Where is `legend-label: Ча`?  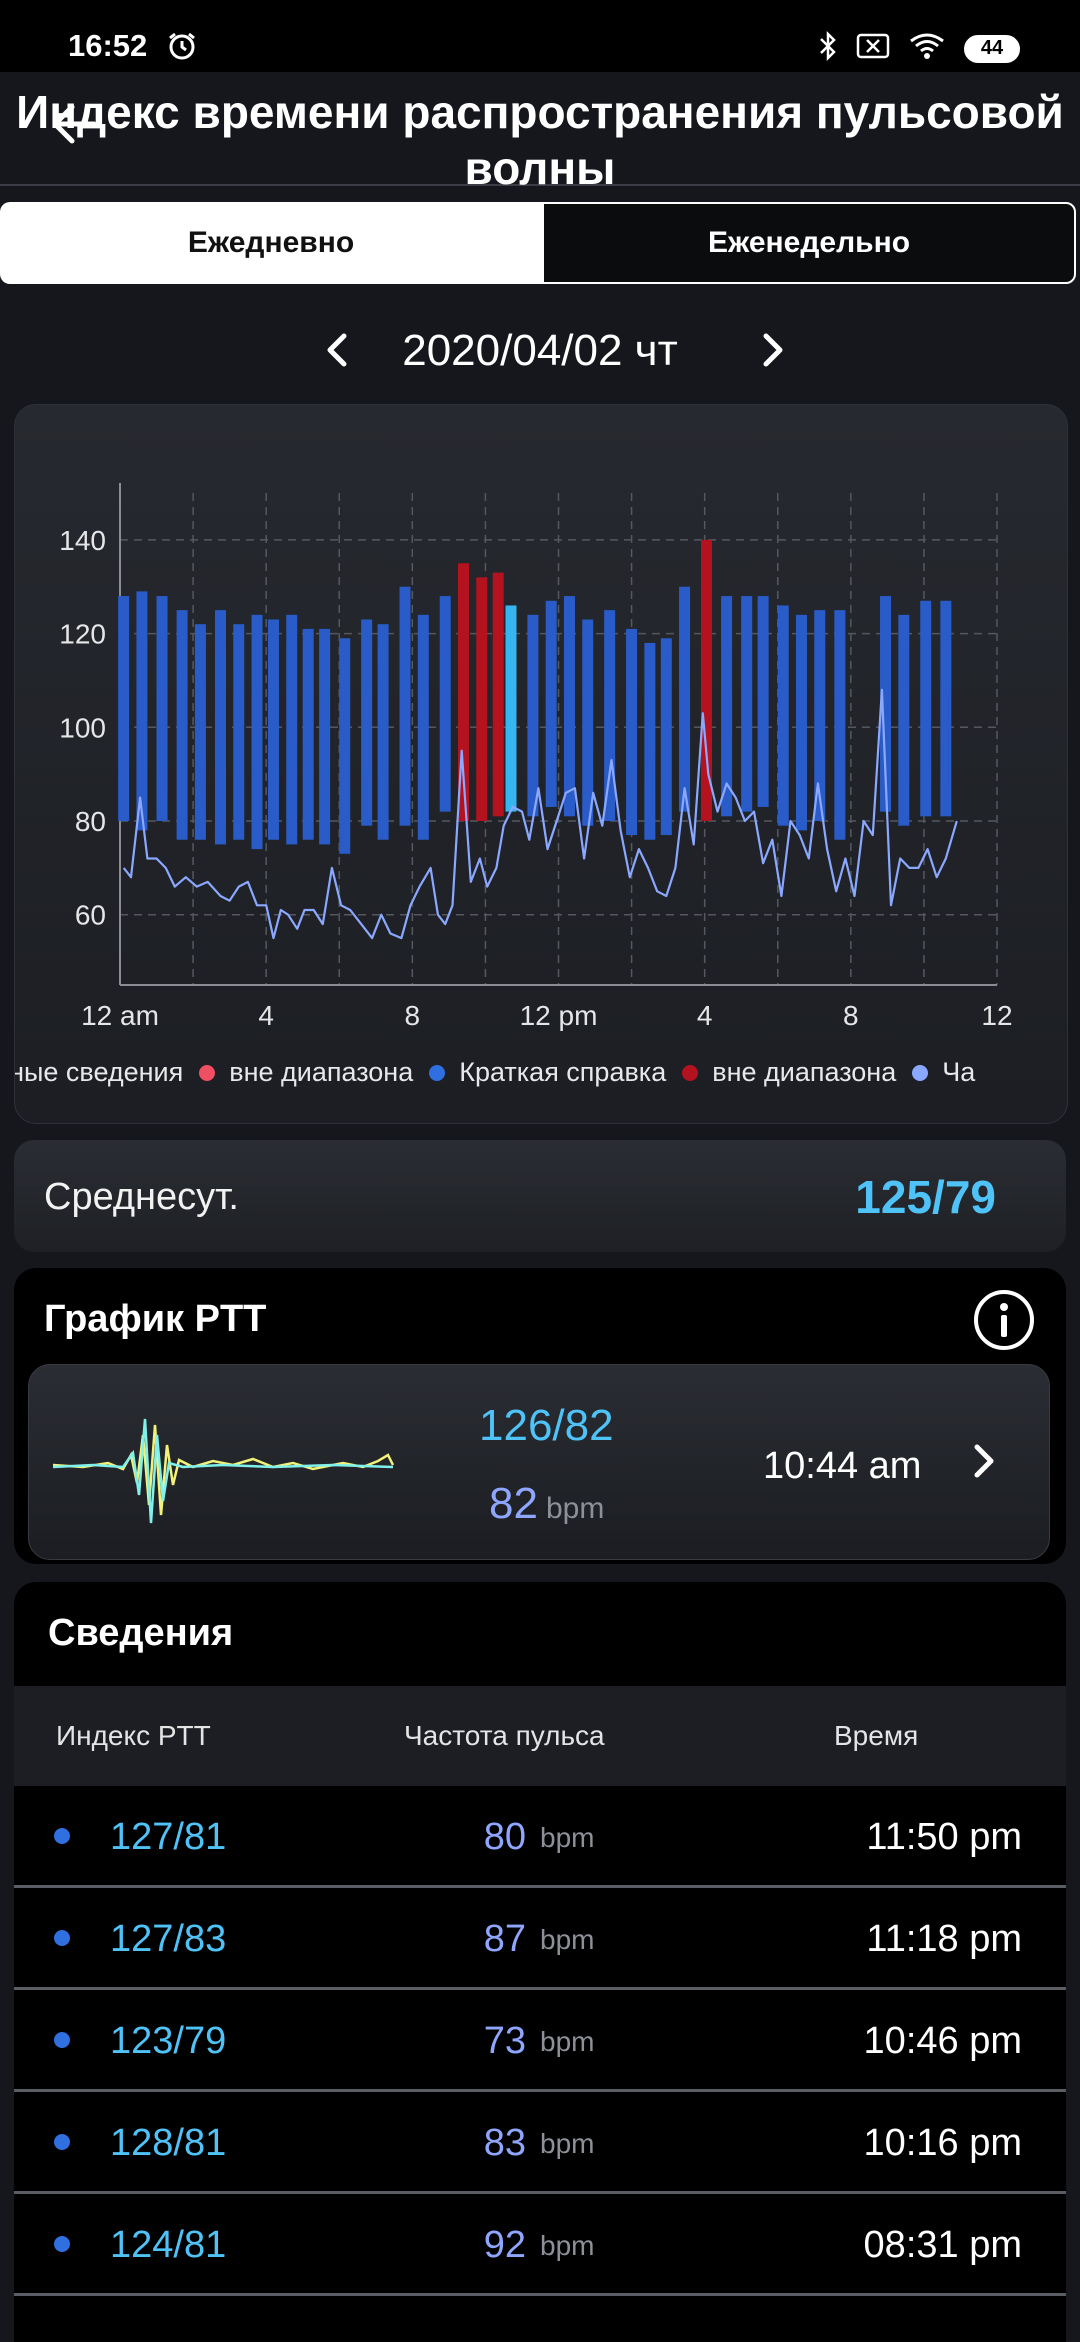
legend-label: Ча is located at coordinates (959, 1072).